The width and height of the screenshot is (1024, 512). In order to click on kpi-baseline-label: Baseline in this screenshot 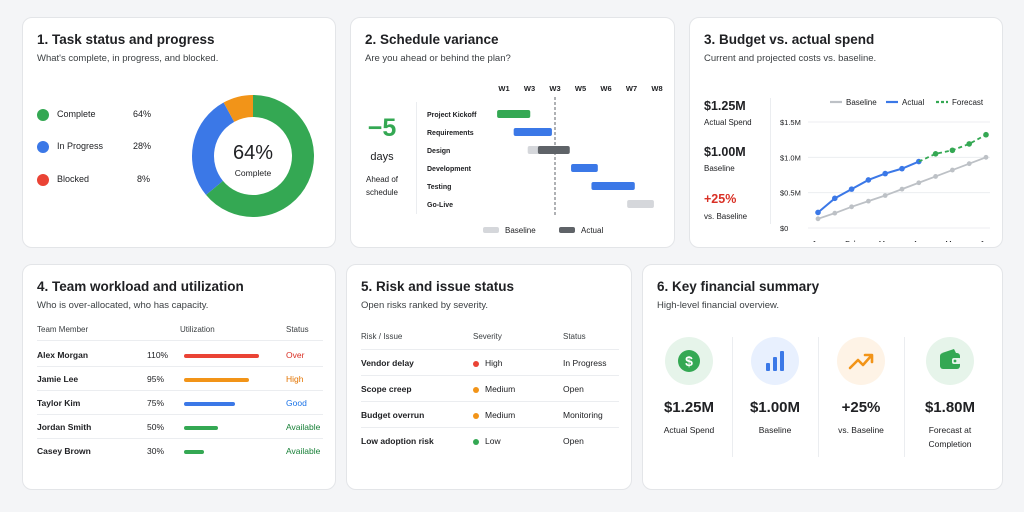, I will do `click(775, 430)`.